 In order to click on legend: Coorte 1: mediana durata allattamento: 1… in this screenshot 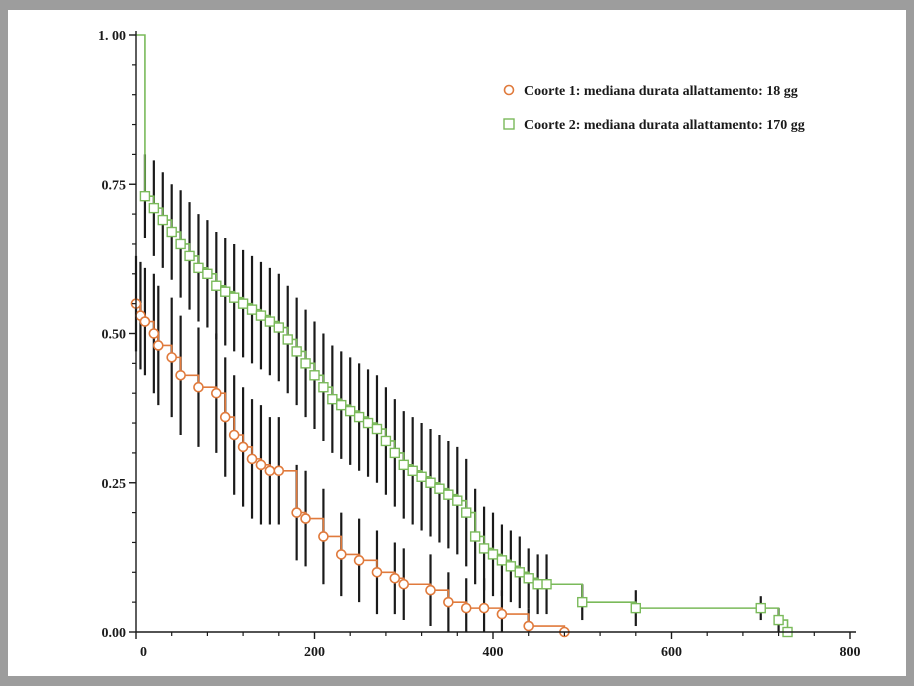, I will do `click(654, 108)`.